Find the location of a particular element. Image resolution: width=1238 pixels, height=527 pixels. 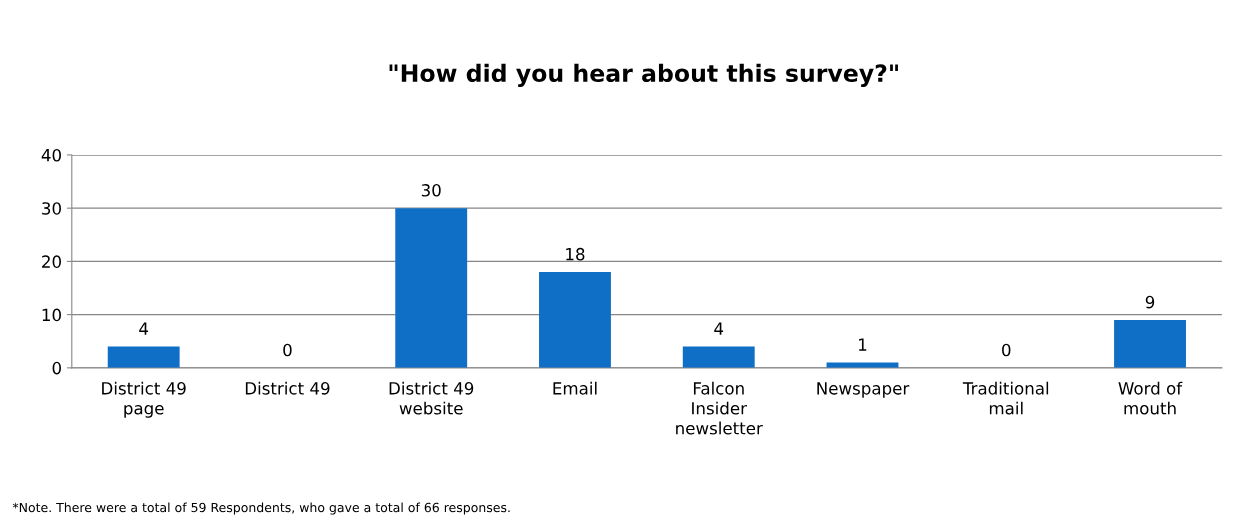

x-tick-label: Word of mouth is located at coordinates (1150, 398).